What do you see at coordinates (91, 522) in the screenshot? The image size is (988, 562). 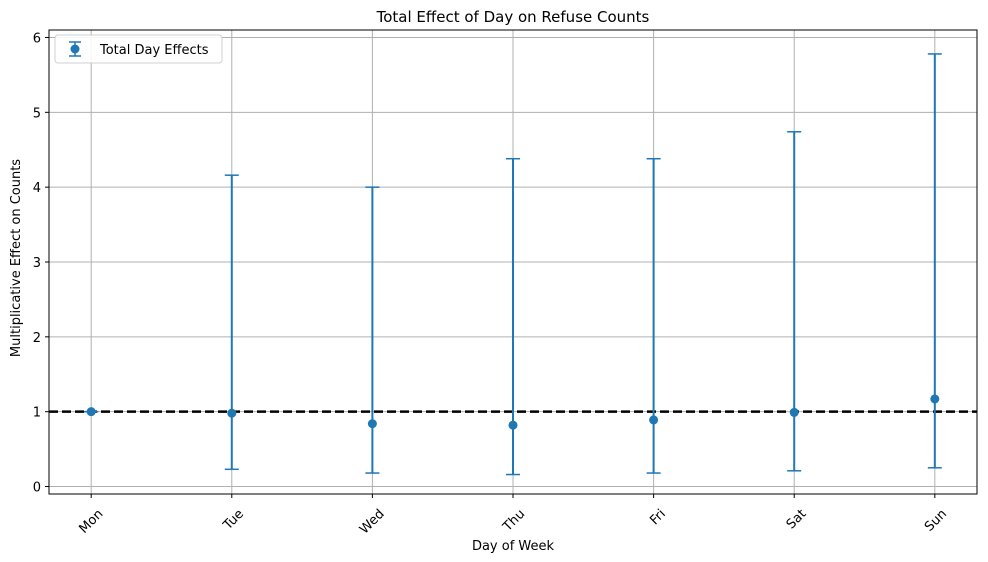 I see `x-tick-label: Mon` at bounding box center [91, 522].